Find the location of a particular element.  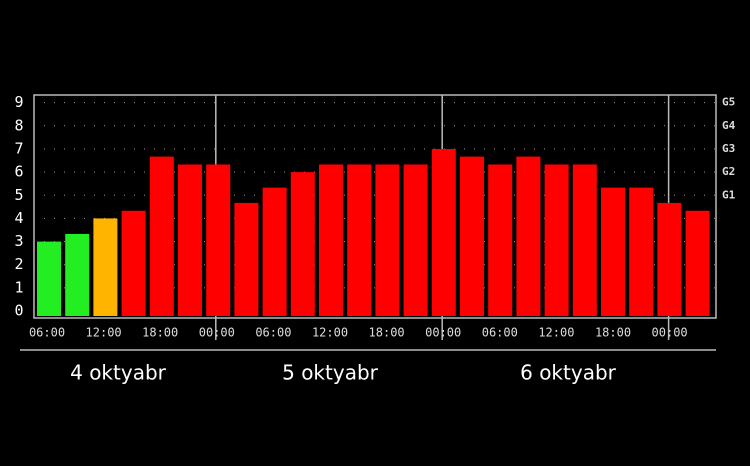

y-tick-label: 8 is located at coordinates (18, 125).